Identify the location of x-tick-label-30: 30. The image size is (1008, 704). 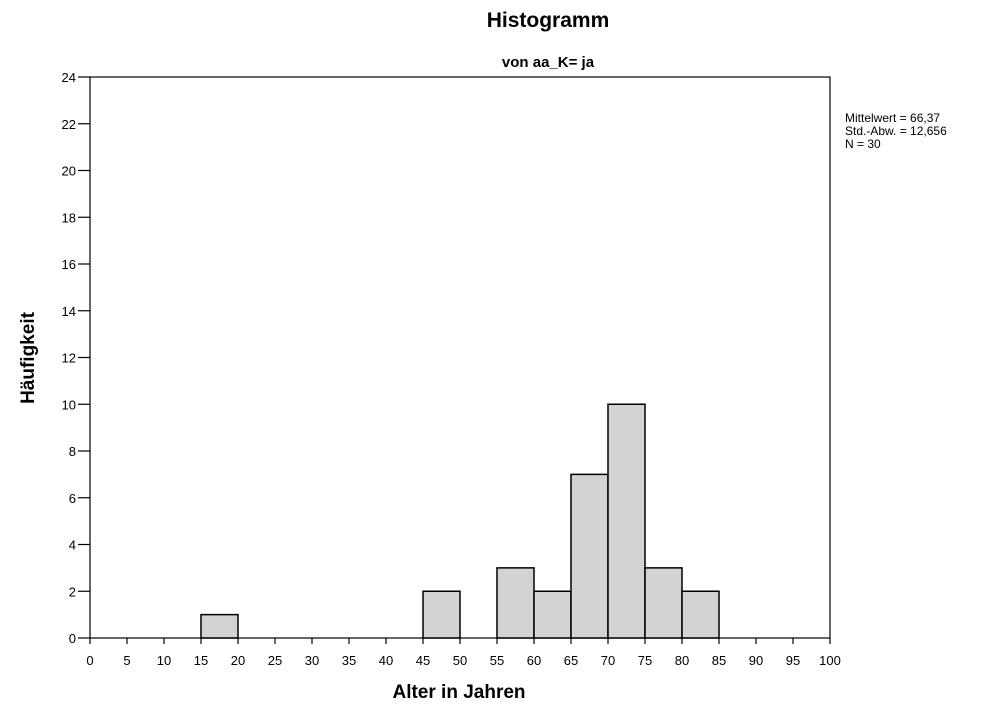
(312, 660).